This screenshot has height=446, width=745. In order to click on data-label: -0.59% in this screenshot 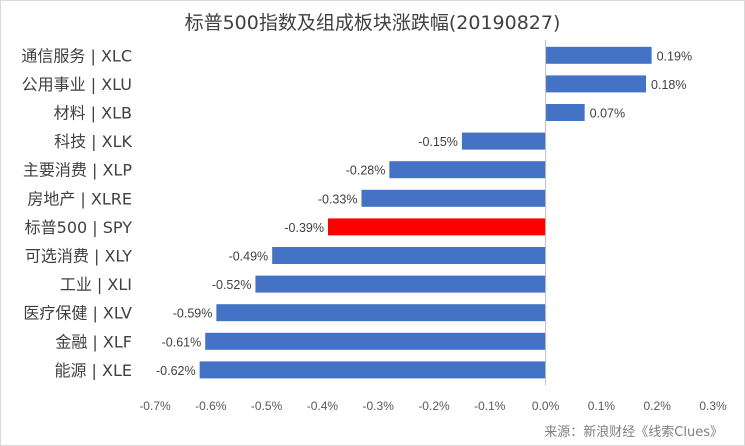, I will do `click(193, 314)`.